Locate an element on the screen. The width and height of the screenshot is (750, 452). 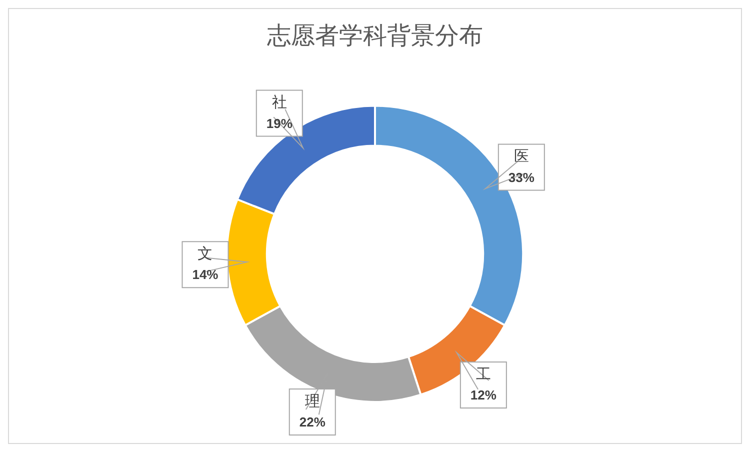
slice-label: 工 is located at coordinates (483, 373).